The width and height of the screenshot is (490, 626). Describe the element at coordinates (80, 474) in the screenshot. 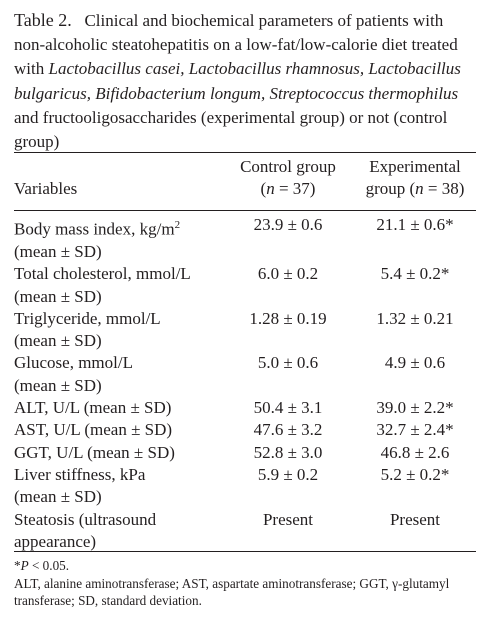

I see `row-label: Liver stiffness, kPa` at that location.